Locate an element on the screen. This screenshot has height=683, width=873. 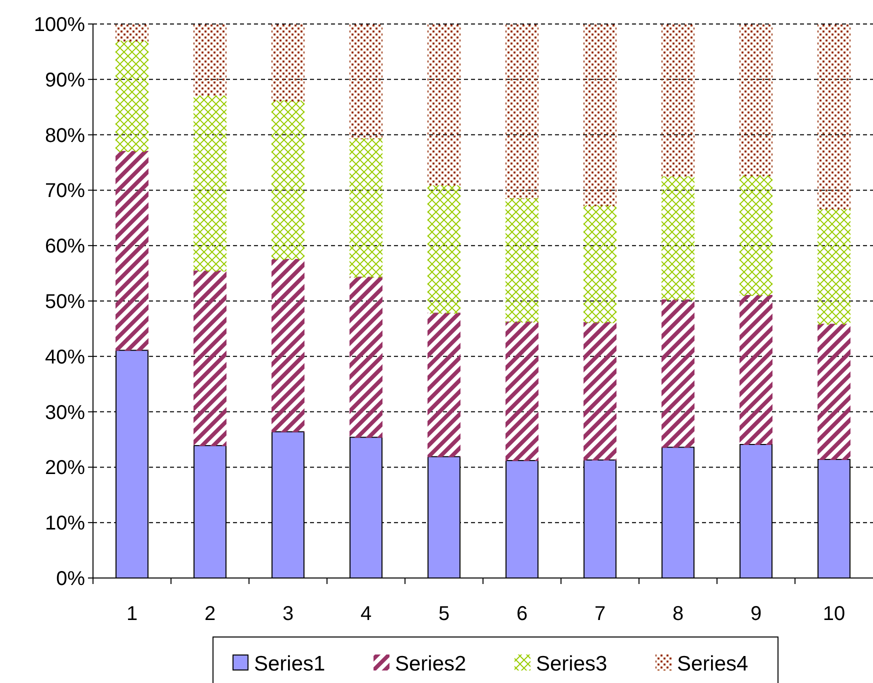
x-tick-label: 5 is located at coordinates (444, 614).